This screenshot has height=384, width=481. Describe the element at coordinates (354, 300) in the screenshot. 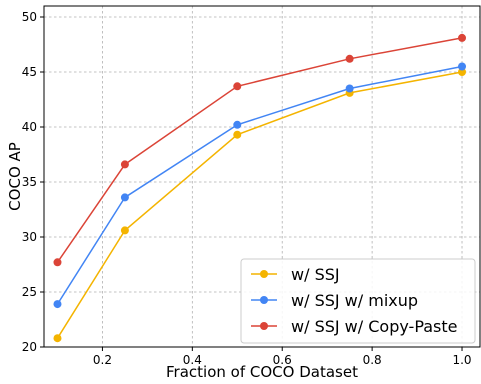

I see `legend-label: w/ SSJ w/ mixup` at that location.